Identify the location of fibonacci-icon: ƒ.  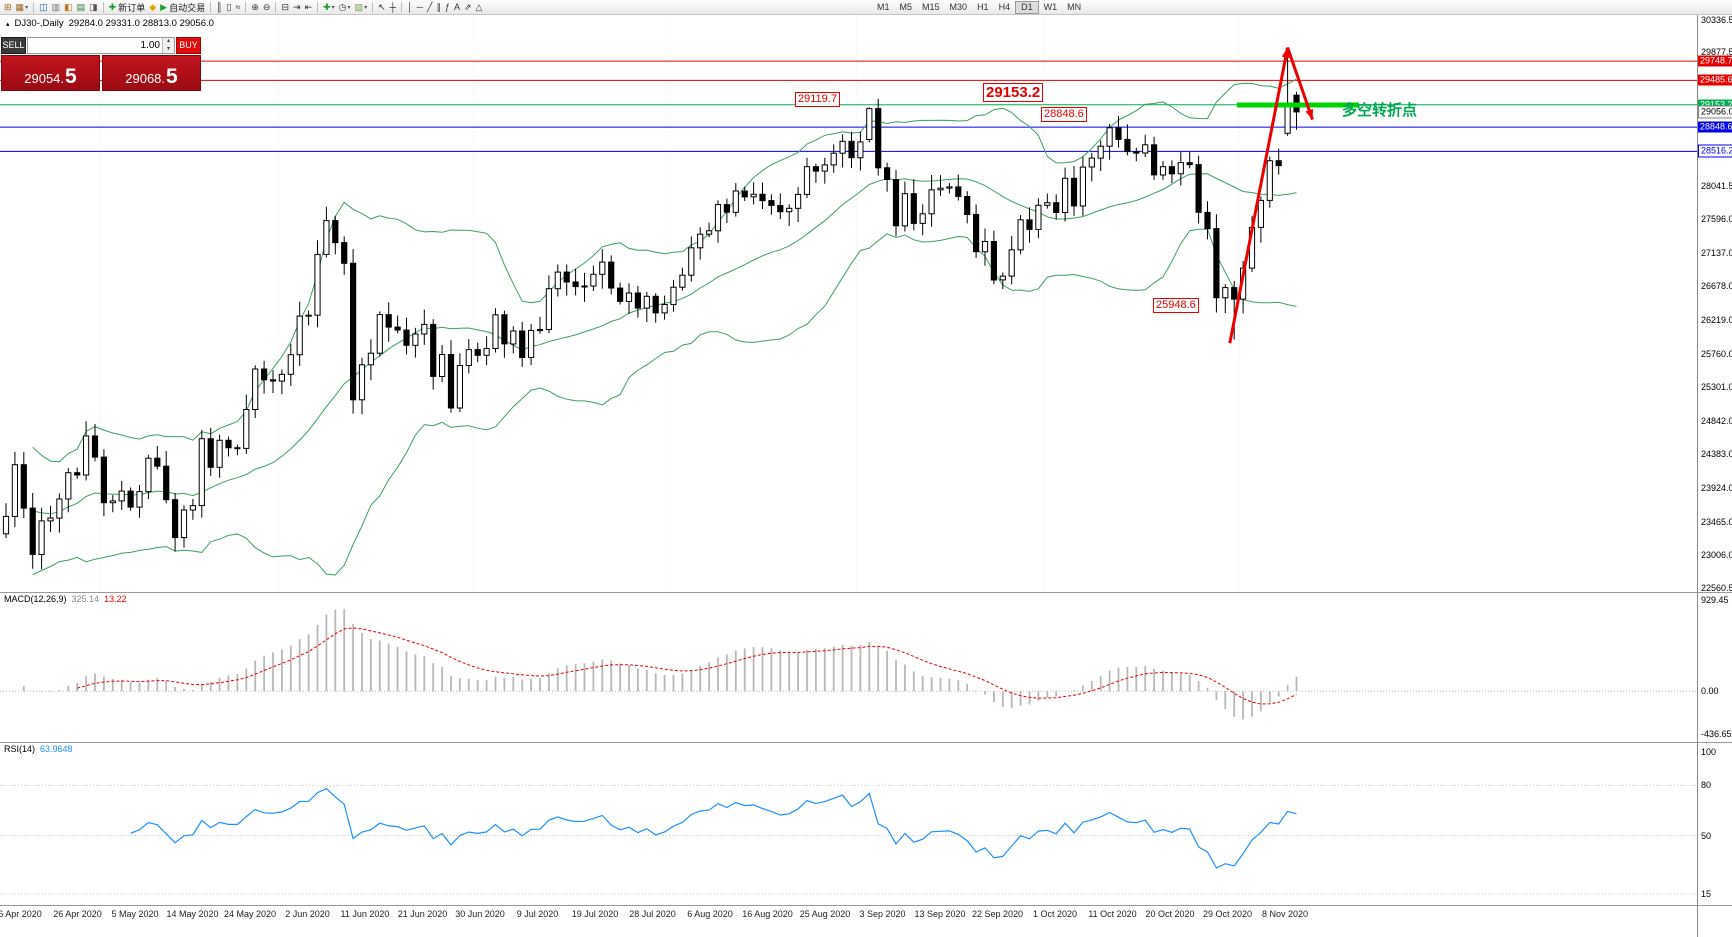
(447, 6).